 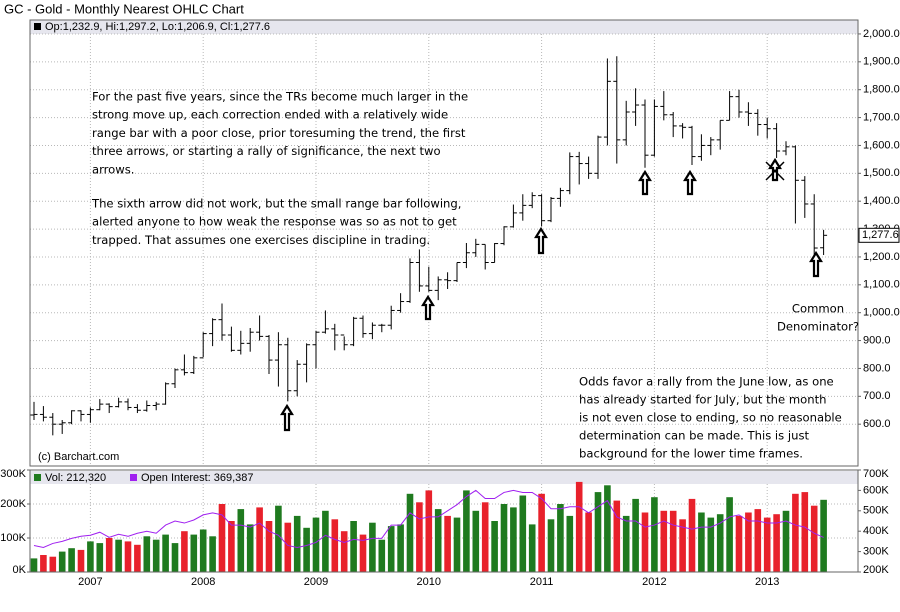 What do you see at coordinates (881, 62) in the screenshot?
I see `y-tick-label: 1,900.0` at bounding box center [881, 62].